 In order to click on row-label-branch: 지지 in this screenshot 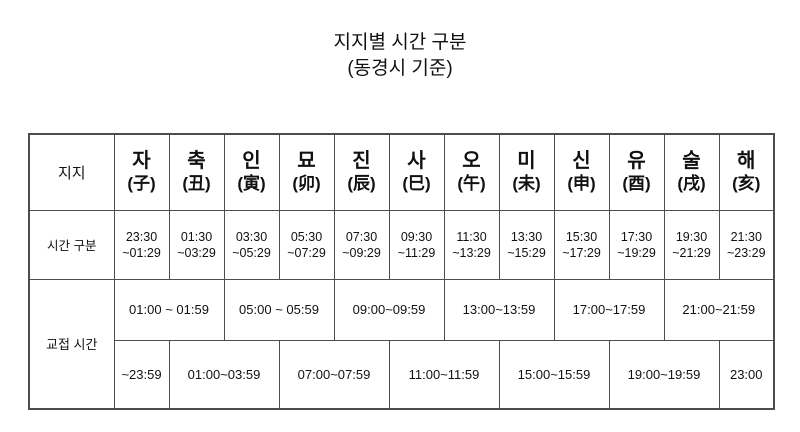, I will do `click(71, 172)`.